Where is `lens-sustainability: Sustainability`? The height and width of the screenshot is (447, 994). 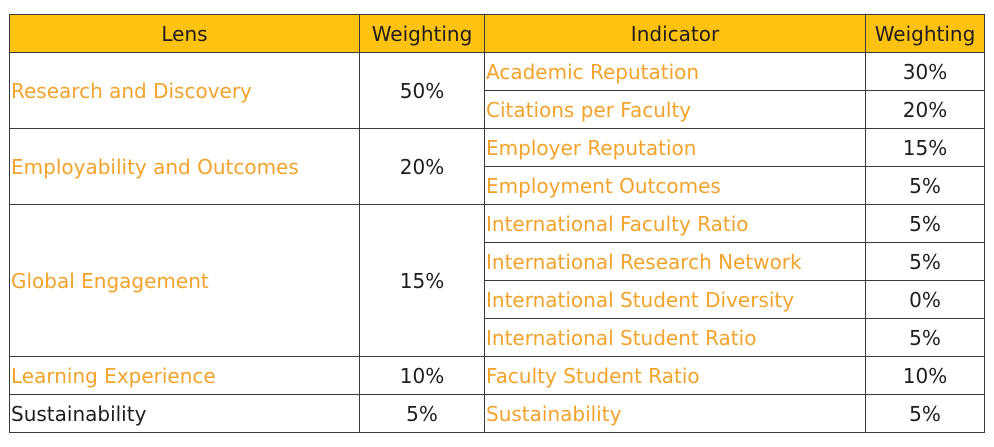
lens-sustainability: Sustainability is located at coordinates (184, 413).